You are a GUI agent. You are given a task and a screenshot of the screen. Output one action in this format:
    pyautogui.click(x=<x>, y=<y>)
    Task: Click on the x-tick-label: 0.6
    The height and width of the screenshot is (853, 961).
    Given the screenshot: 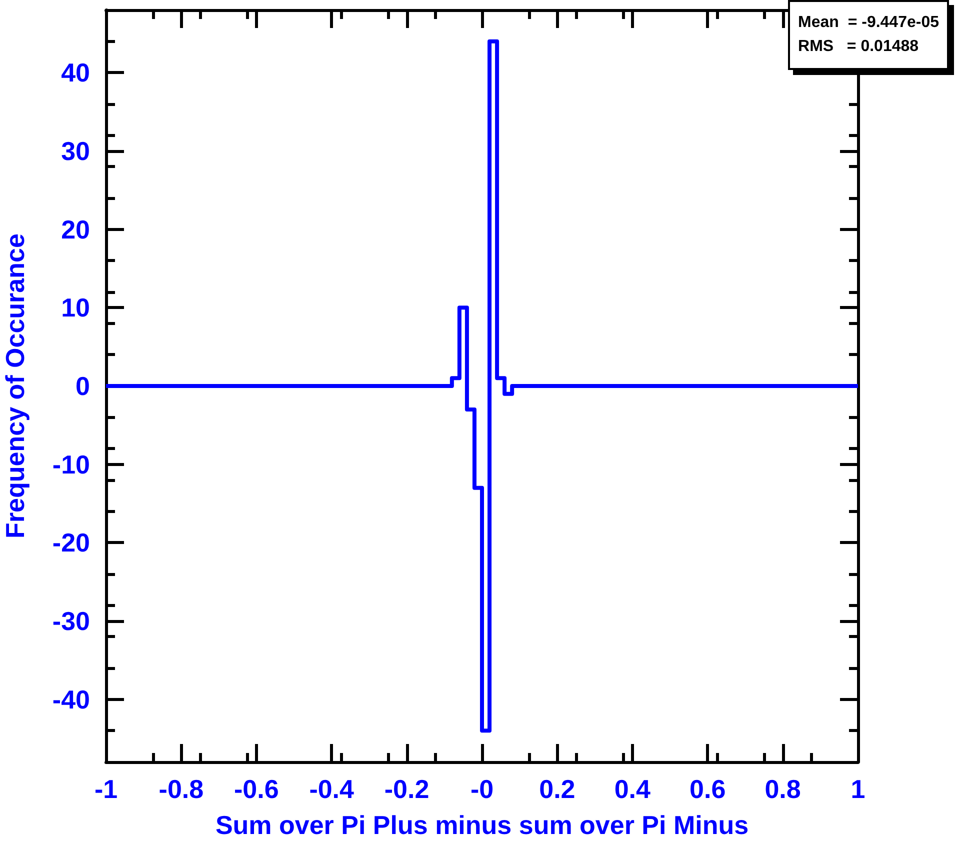 What is the action you would take?
    pyautogui.click(x=708, y=789)
    